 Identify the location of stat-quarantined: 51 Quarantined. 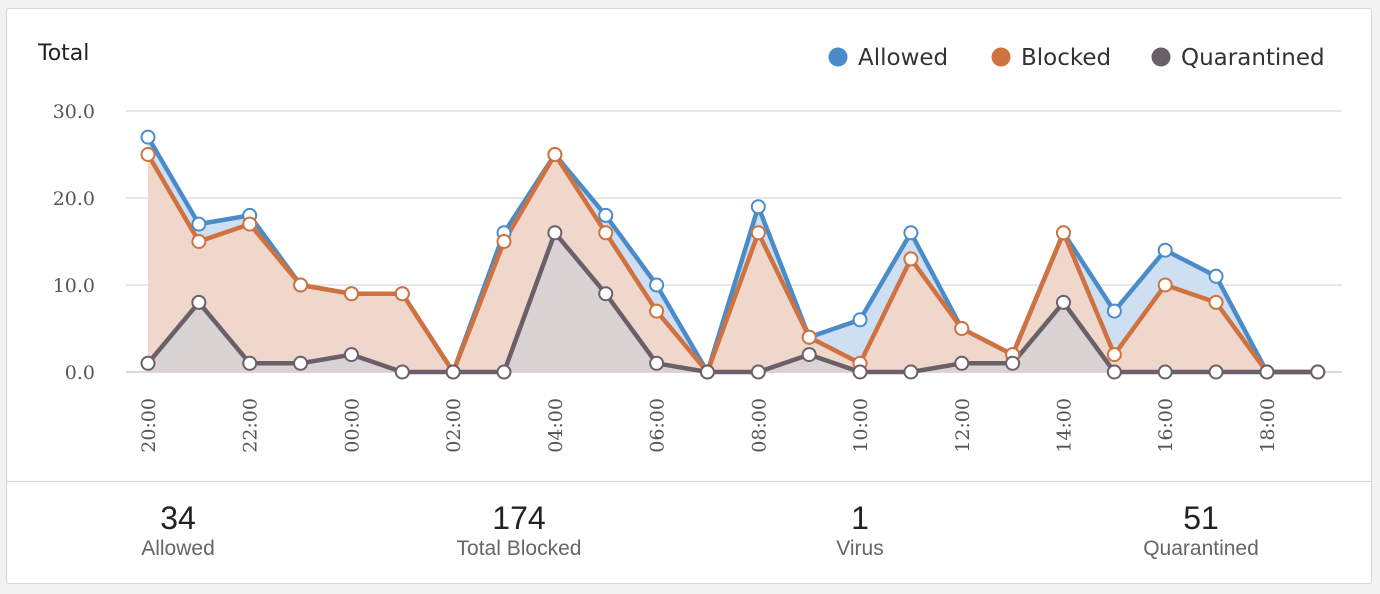
(1201, 531).